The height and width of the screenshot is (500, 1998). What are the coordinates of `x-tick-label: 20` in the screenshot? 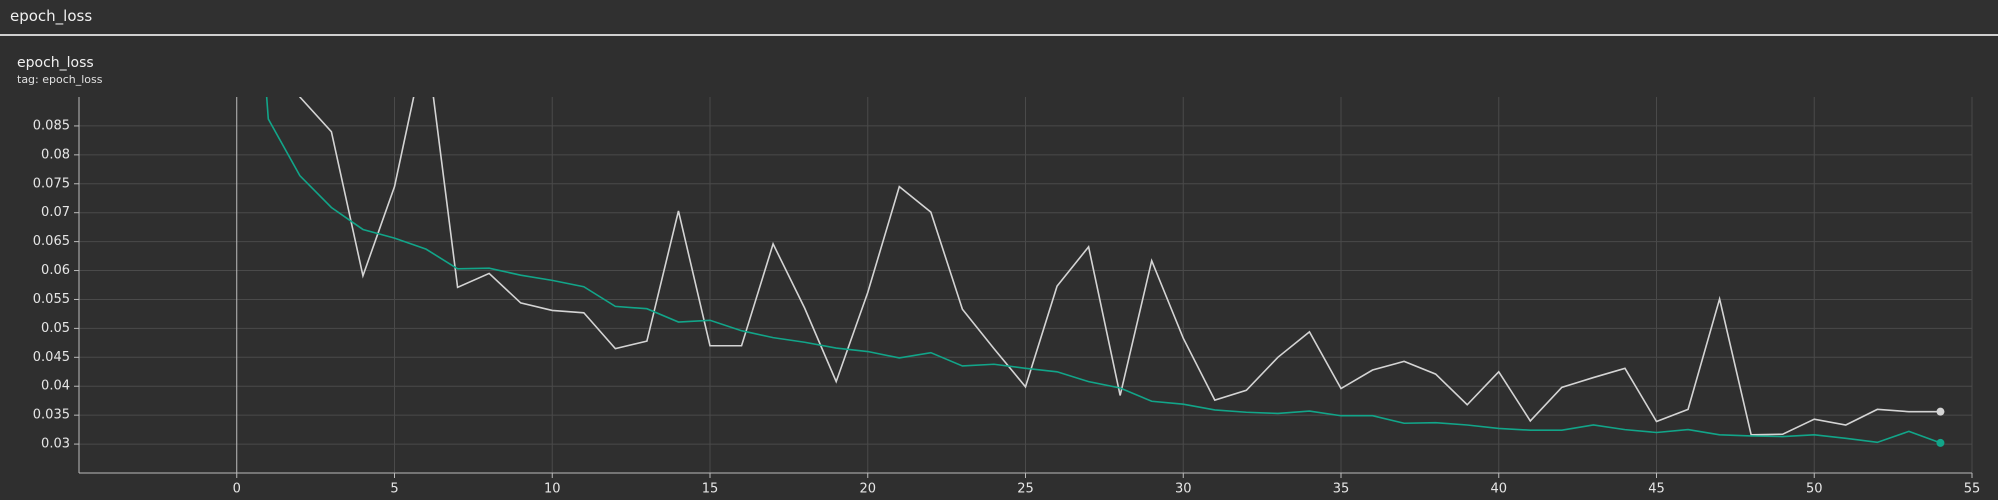 It's located at (867, 489).